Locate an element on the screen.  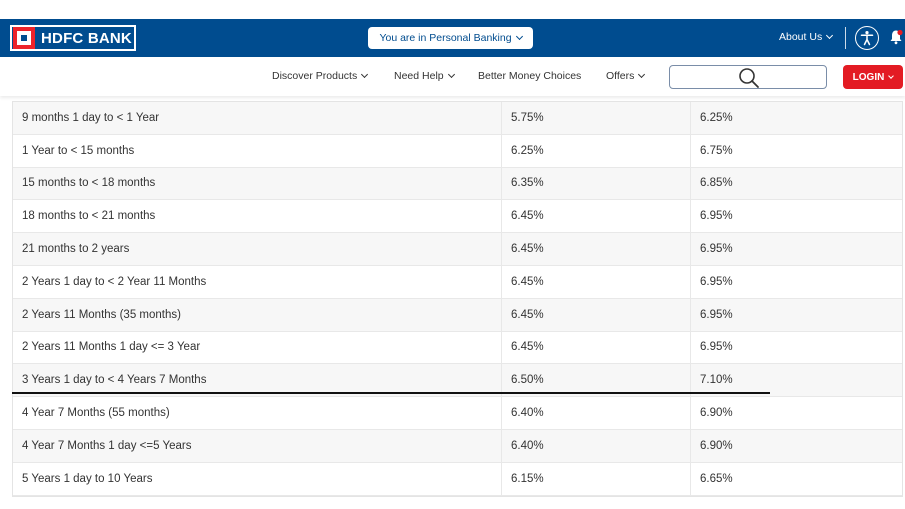
nav-need-help: Need Help is located at coordinates (424, 76).